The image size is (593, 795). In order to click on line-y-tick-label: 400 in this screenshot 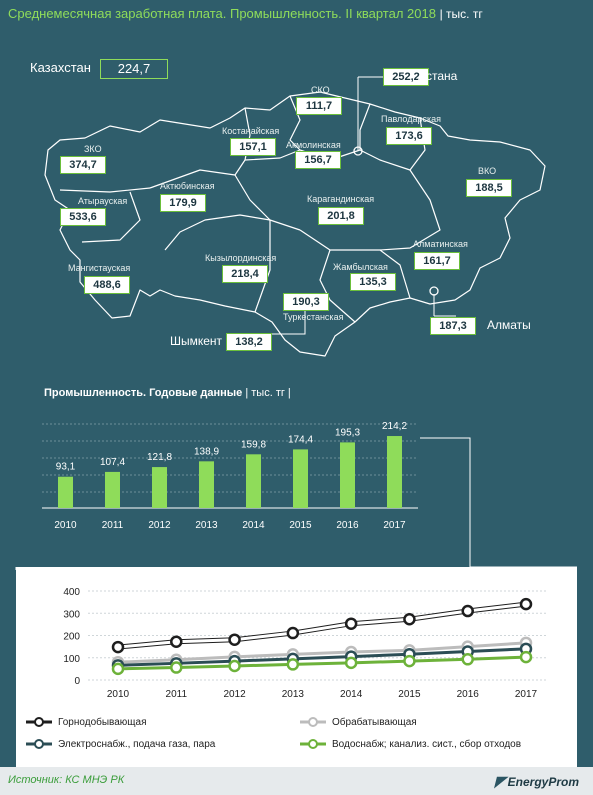, I will do `click(71, 592)`.